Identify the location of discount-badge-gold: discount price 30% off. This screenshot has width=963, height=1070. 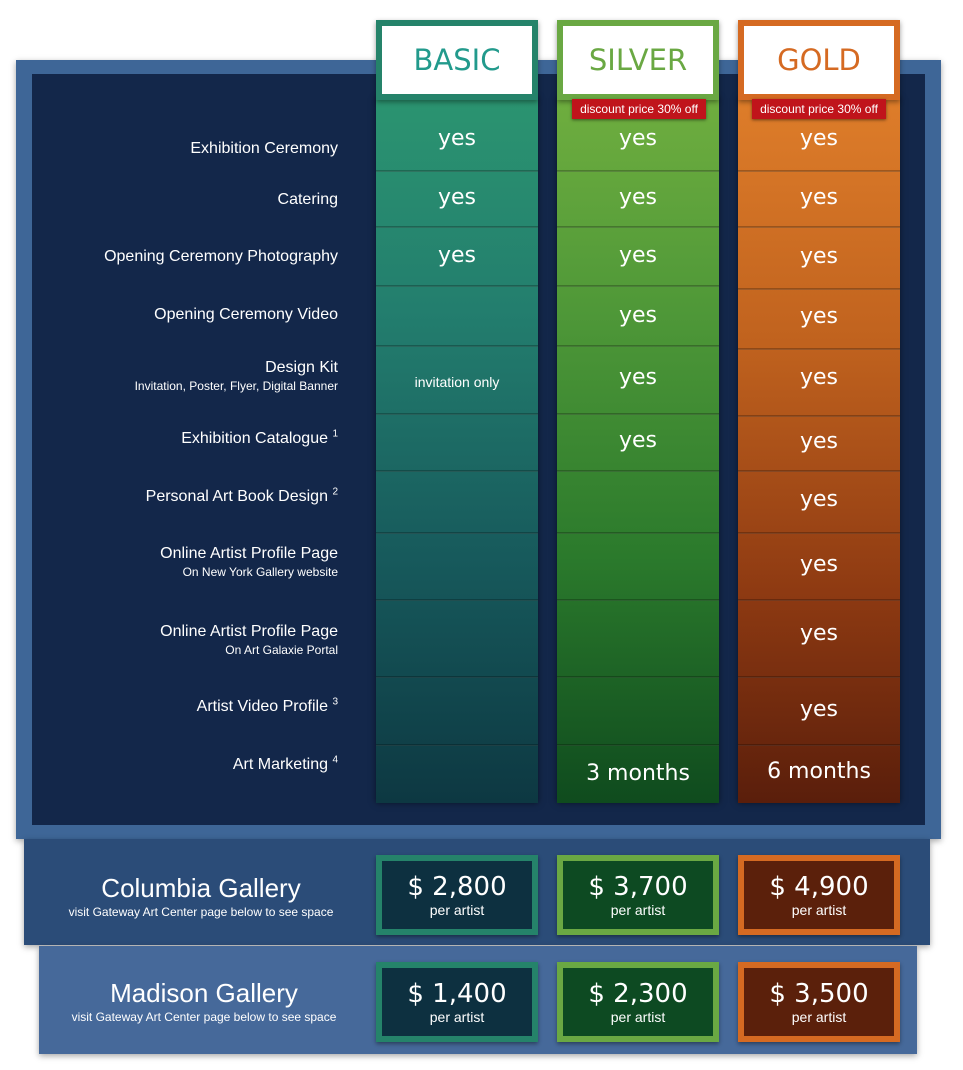
(819, 109).